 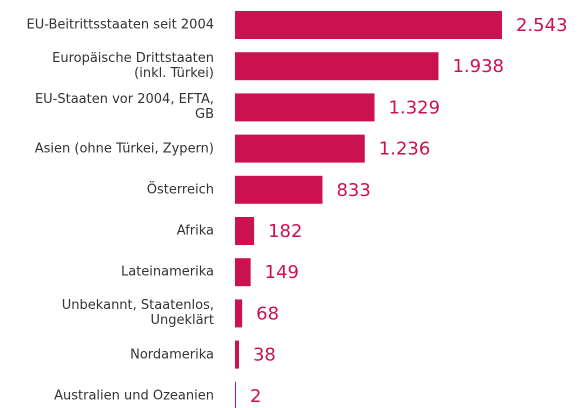 What do you see at coordinates (124, 149) in the screenshot?
I see `category-label: Asien (ohne Türkei, Zypern)` at bounding box center [124, 149].